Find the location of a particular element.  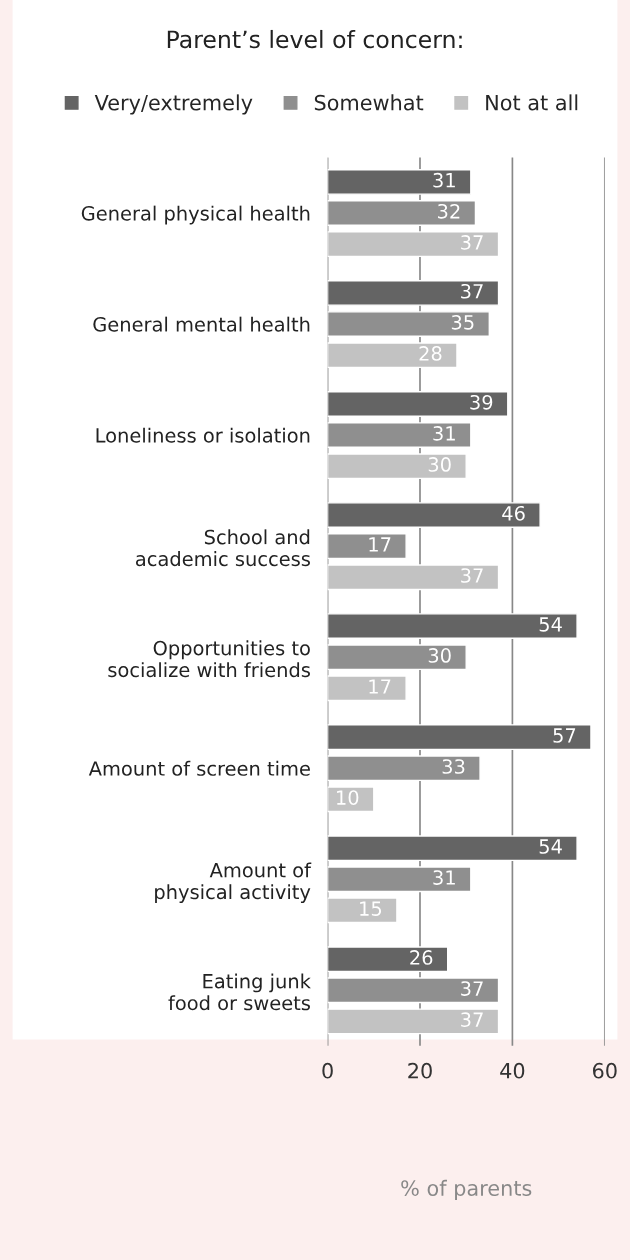

data-label: 32 is located at coordinates (449, 211).